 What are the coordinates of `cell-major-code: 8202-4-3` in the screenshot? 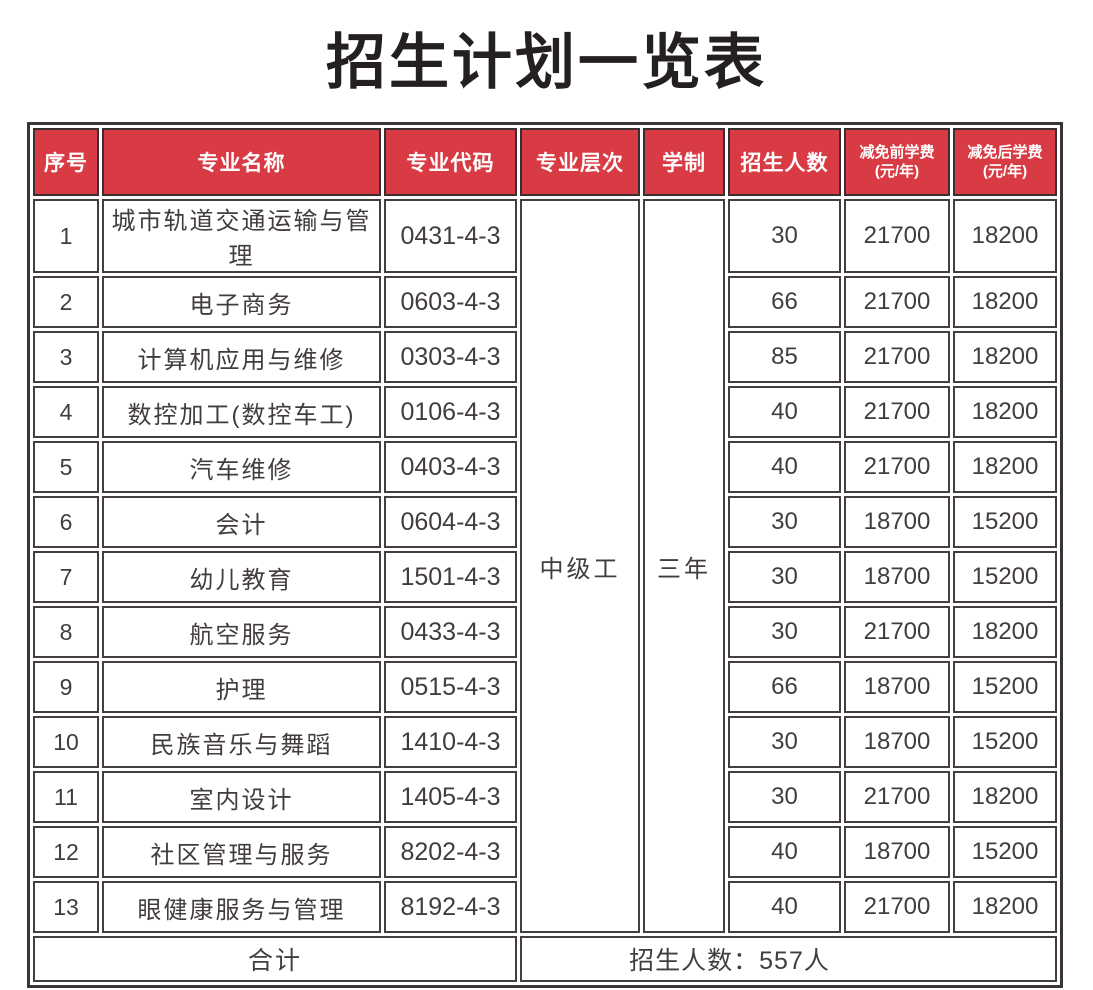 It's located at (450, 852).